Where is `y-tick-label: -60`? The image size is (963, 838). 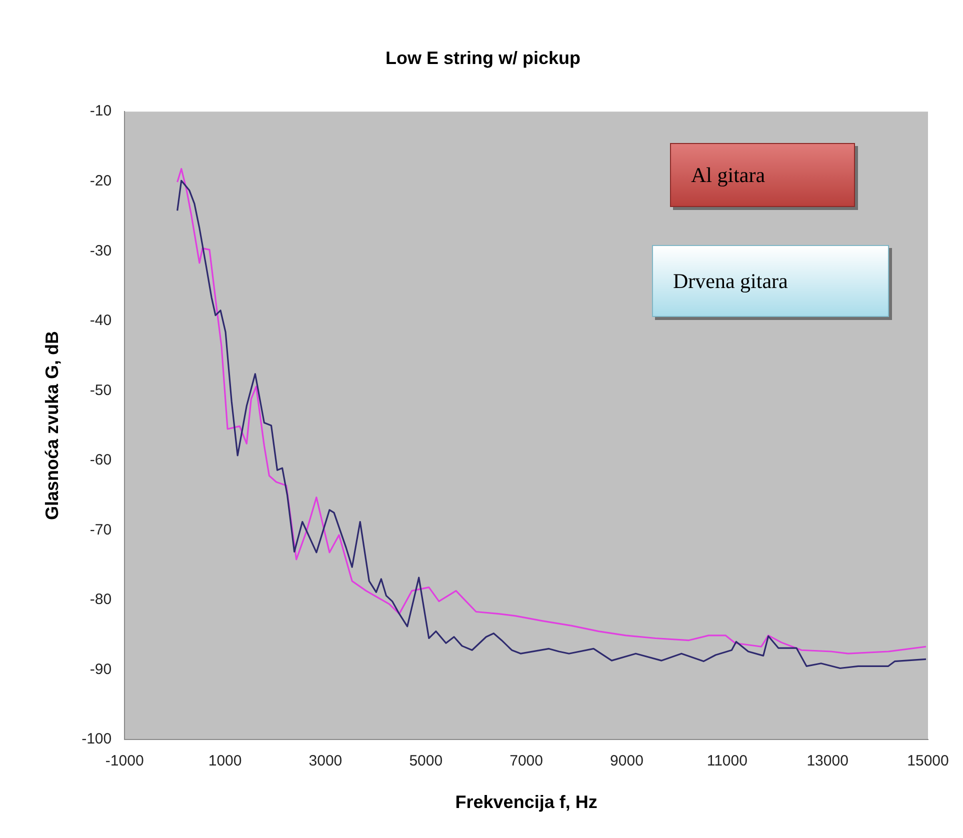 y-tick-label: -60 is located at coordinates (101, 460).